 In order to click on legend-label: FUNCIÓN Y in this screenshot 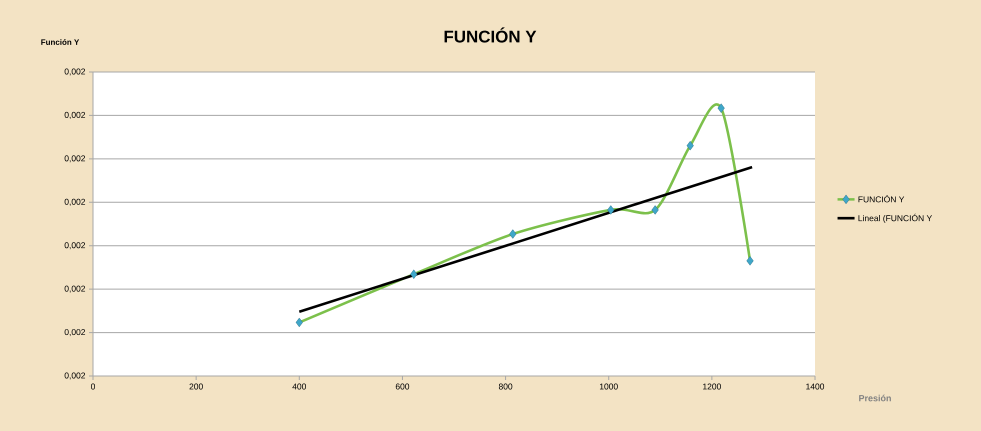, I will do `click(881, 198)`.